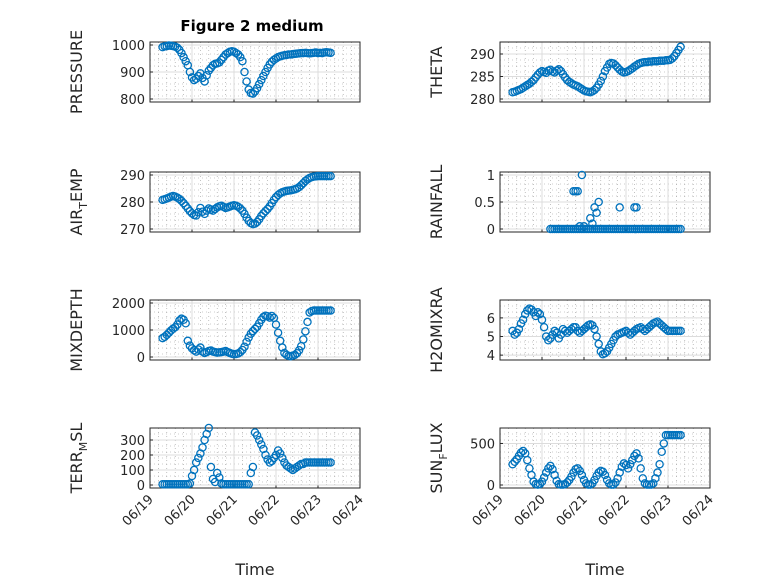  Describe the element at coordinates (76, 72) in the screenshot. I see `y-axis-label: PRESSURE` at that location.